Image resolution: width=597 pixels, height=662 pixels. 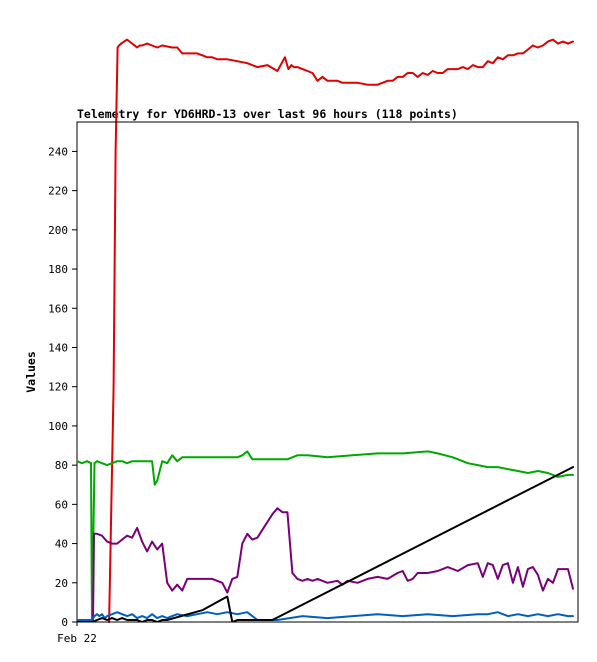 What do you see at coordinates (61, 583) in the screenshot?
I see `y-tick-label: 20` at bounding box center [61, 583].